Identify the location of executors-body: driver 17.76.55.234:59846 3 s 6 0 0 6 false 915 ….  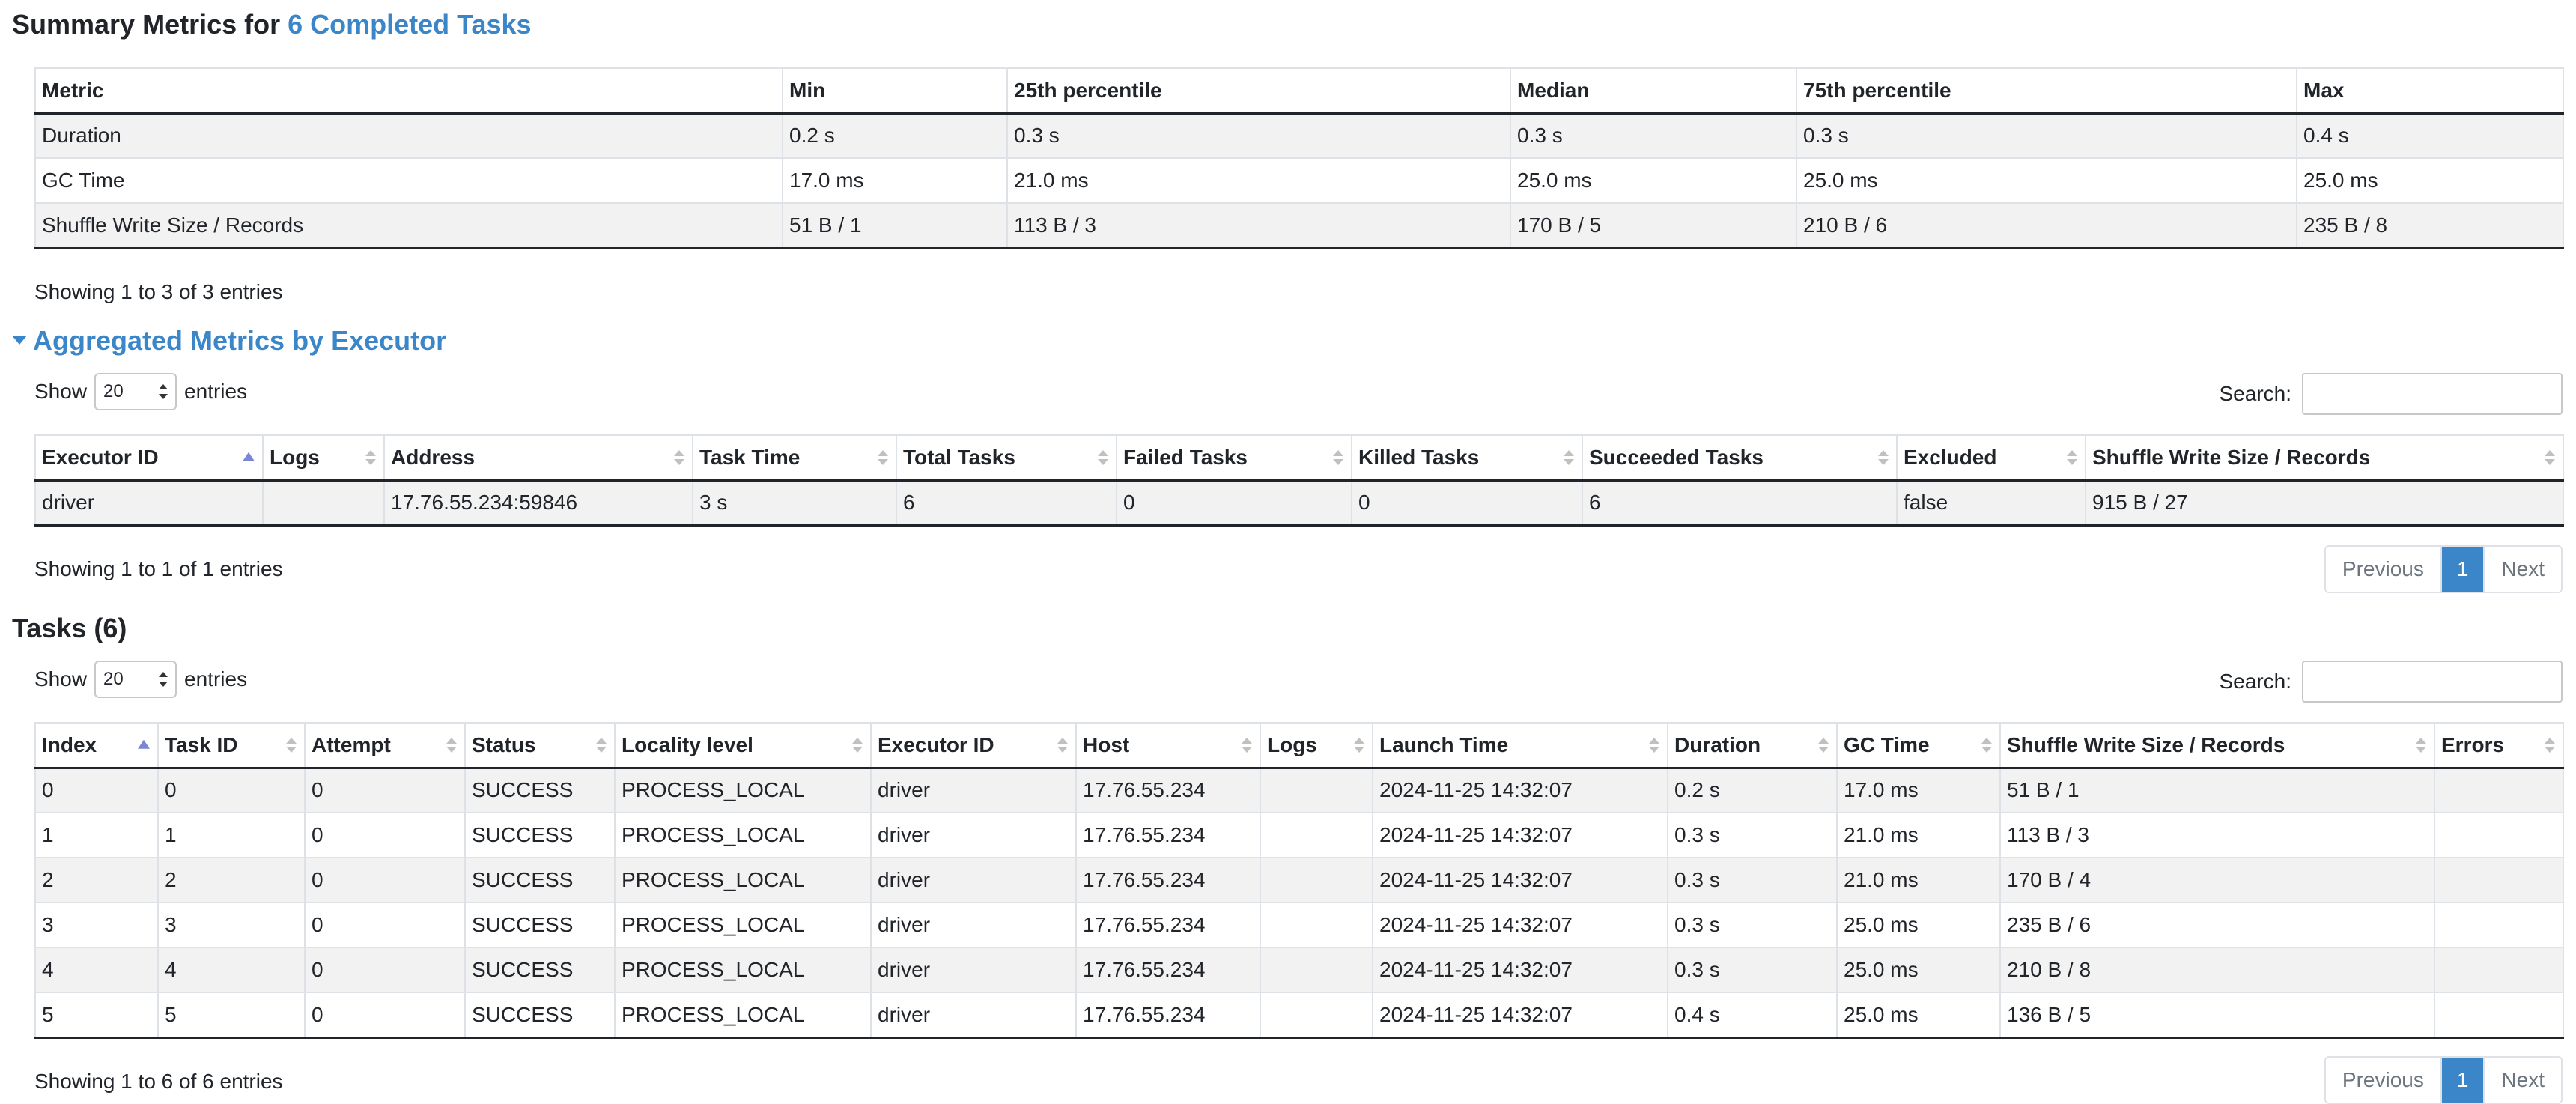
(1299, 503).